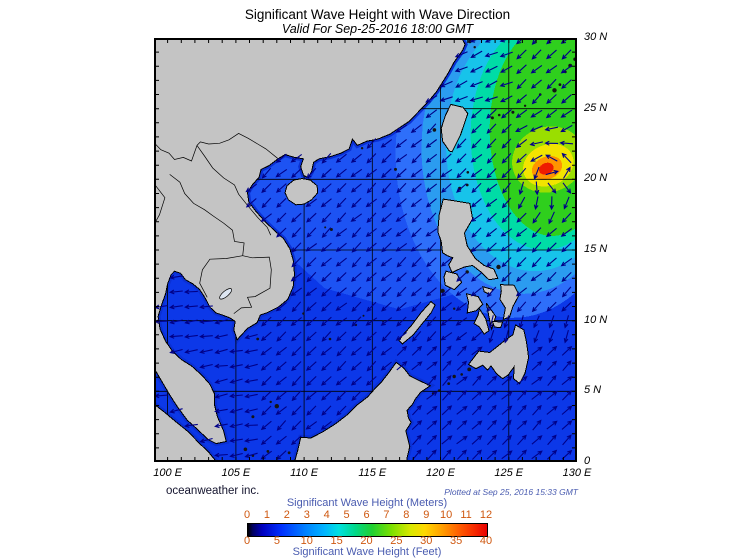 This screenshot has height=560, width=755. Describe the element at coordinates (372, 473) in the screenshot. I see `lon-label-115: 115 E` at that location.